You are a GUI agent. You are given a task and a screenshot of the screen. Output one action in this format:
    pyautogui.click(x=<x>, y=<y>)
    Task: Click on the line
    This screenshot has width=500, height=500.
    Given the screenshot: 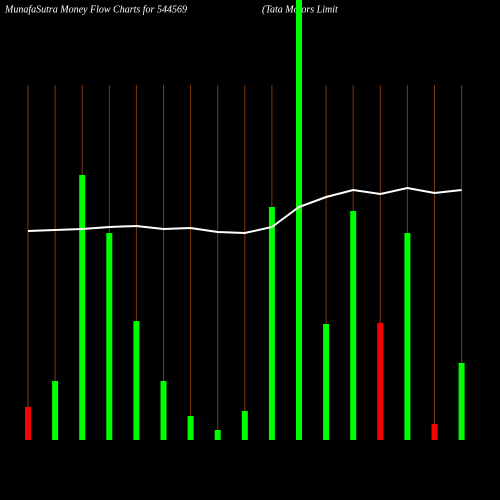 What is the action you would take?
    pyautogui.click(x=244, y=210)
    